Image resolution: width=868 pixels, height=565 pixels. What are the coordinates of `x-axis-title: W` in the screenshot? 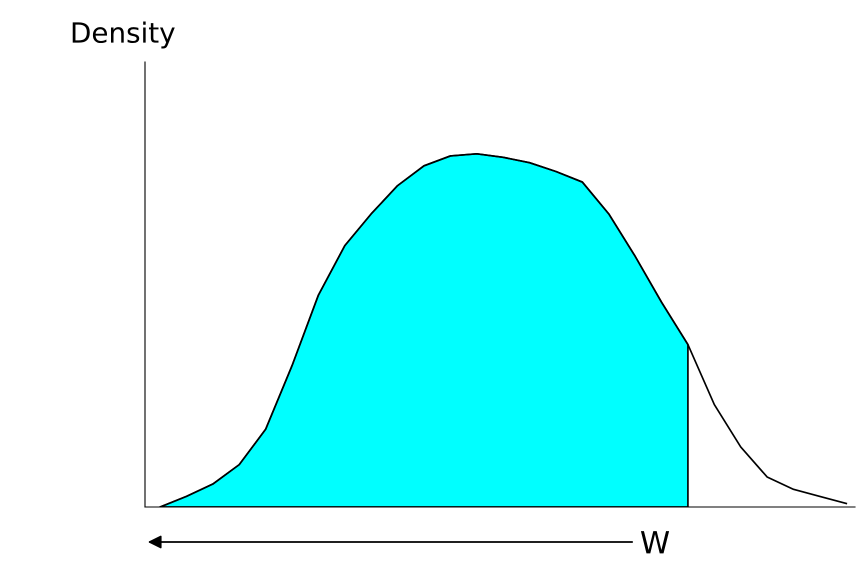 It's located at (655, 542).